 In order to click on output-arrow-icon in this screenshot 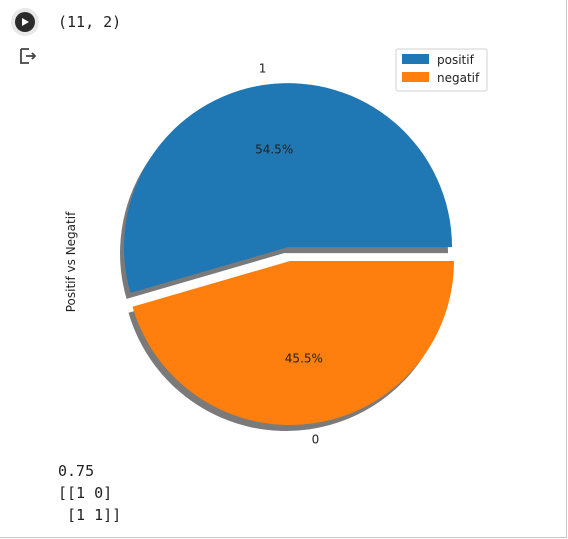, I will do `click(28, 56)`.